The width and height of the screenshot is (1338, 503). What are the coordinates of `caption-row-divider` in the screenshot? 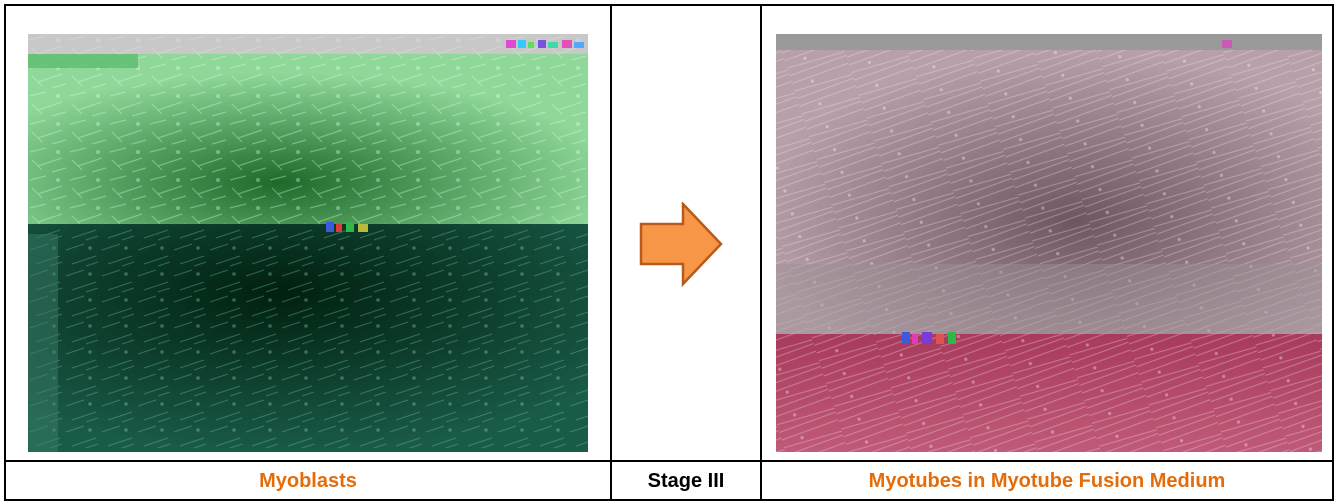 It's located at (669, 461).